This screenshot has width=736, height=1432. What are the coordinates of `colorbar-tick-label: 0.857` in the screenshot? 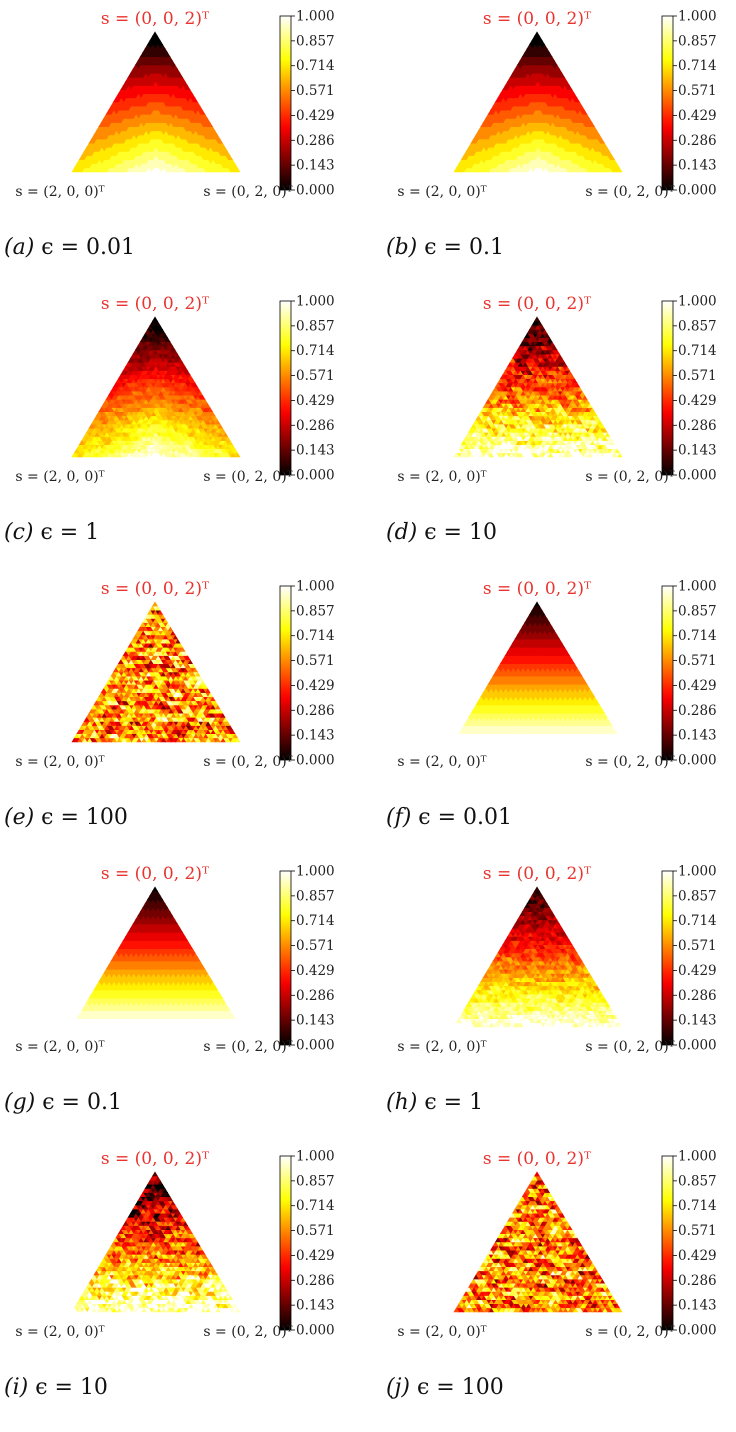 It's located at (315, 326).